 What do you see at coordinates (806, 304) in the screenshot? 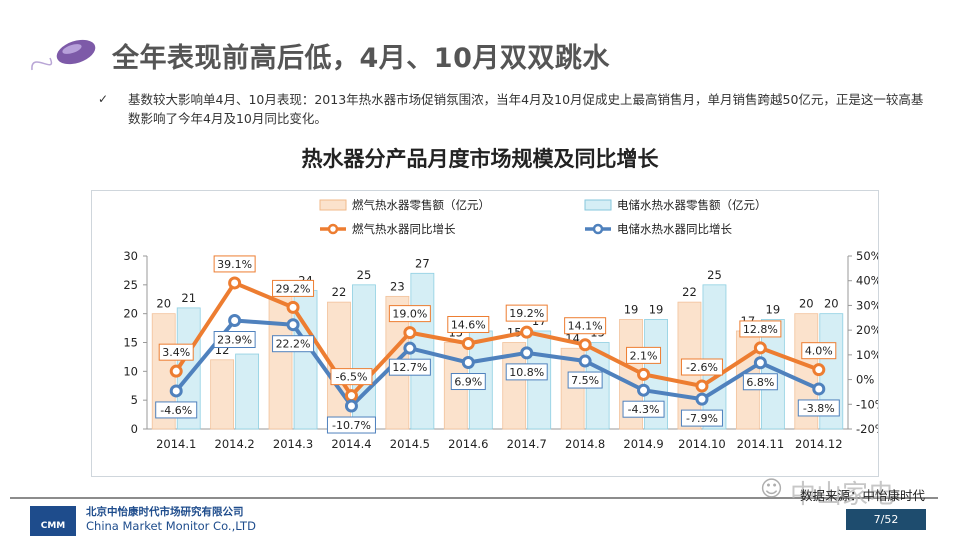
I see `bar-gas-value-label: 20` at bounding box center [806, 304].